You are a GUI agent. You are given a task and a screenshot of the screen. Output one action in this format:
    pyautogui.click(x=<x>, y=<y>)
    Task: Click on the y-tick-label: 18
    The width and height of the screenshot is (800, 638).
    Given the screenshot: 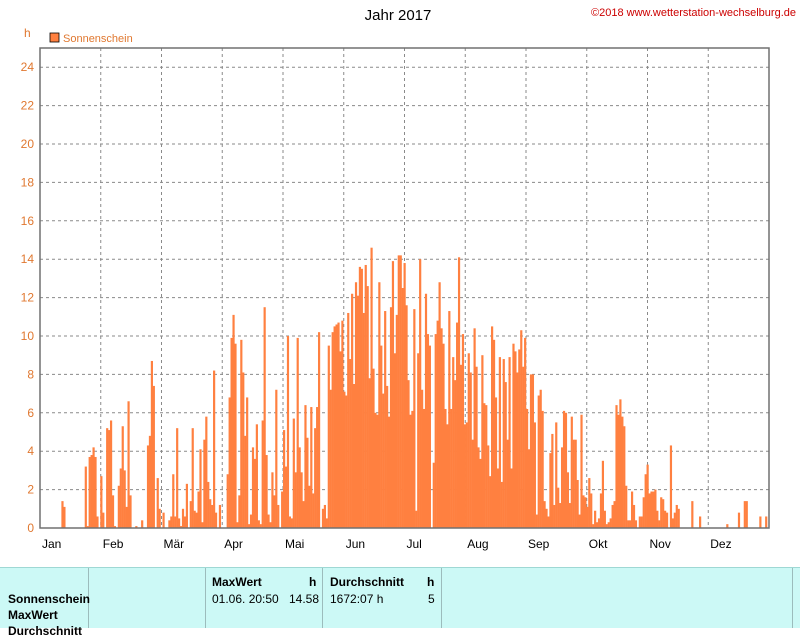 What is the action you would take?
    pyautogui.click(x=28, y=182)
    